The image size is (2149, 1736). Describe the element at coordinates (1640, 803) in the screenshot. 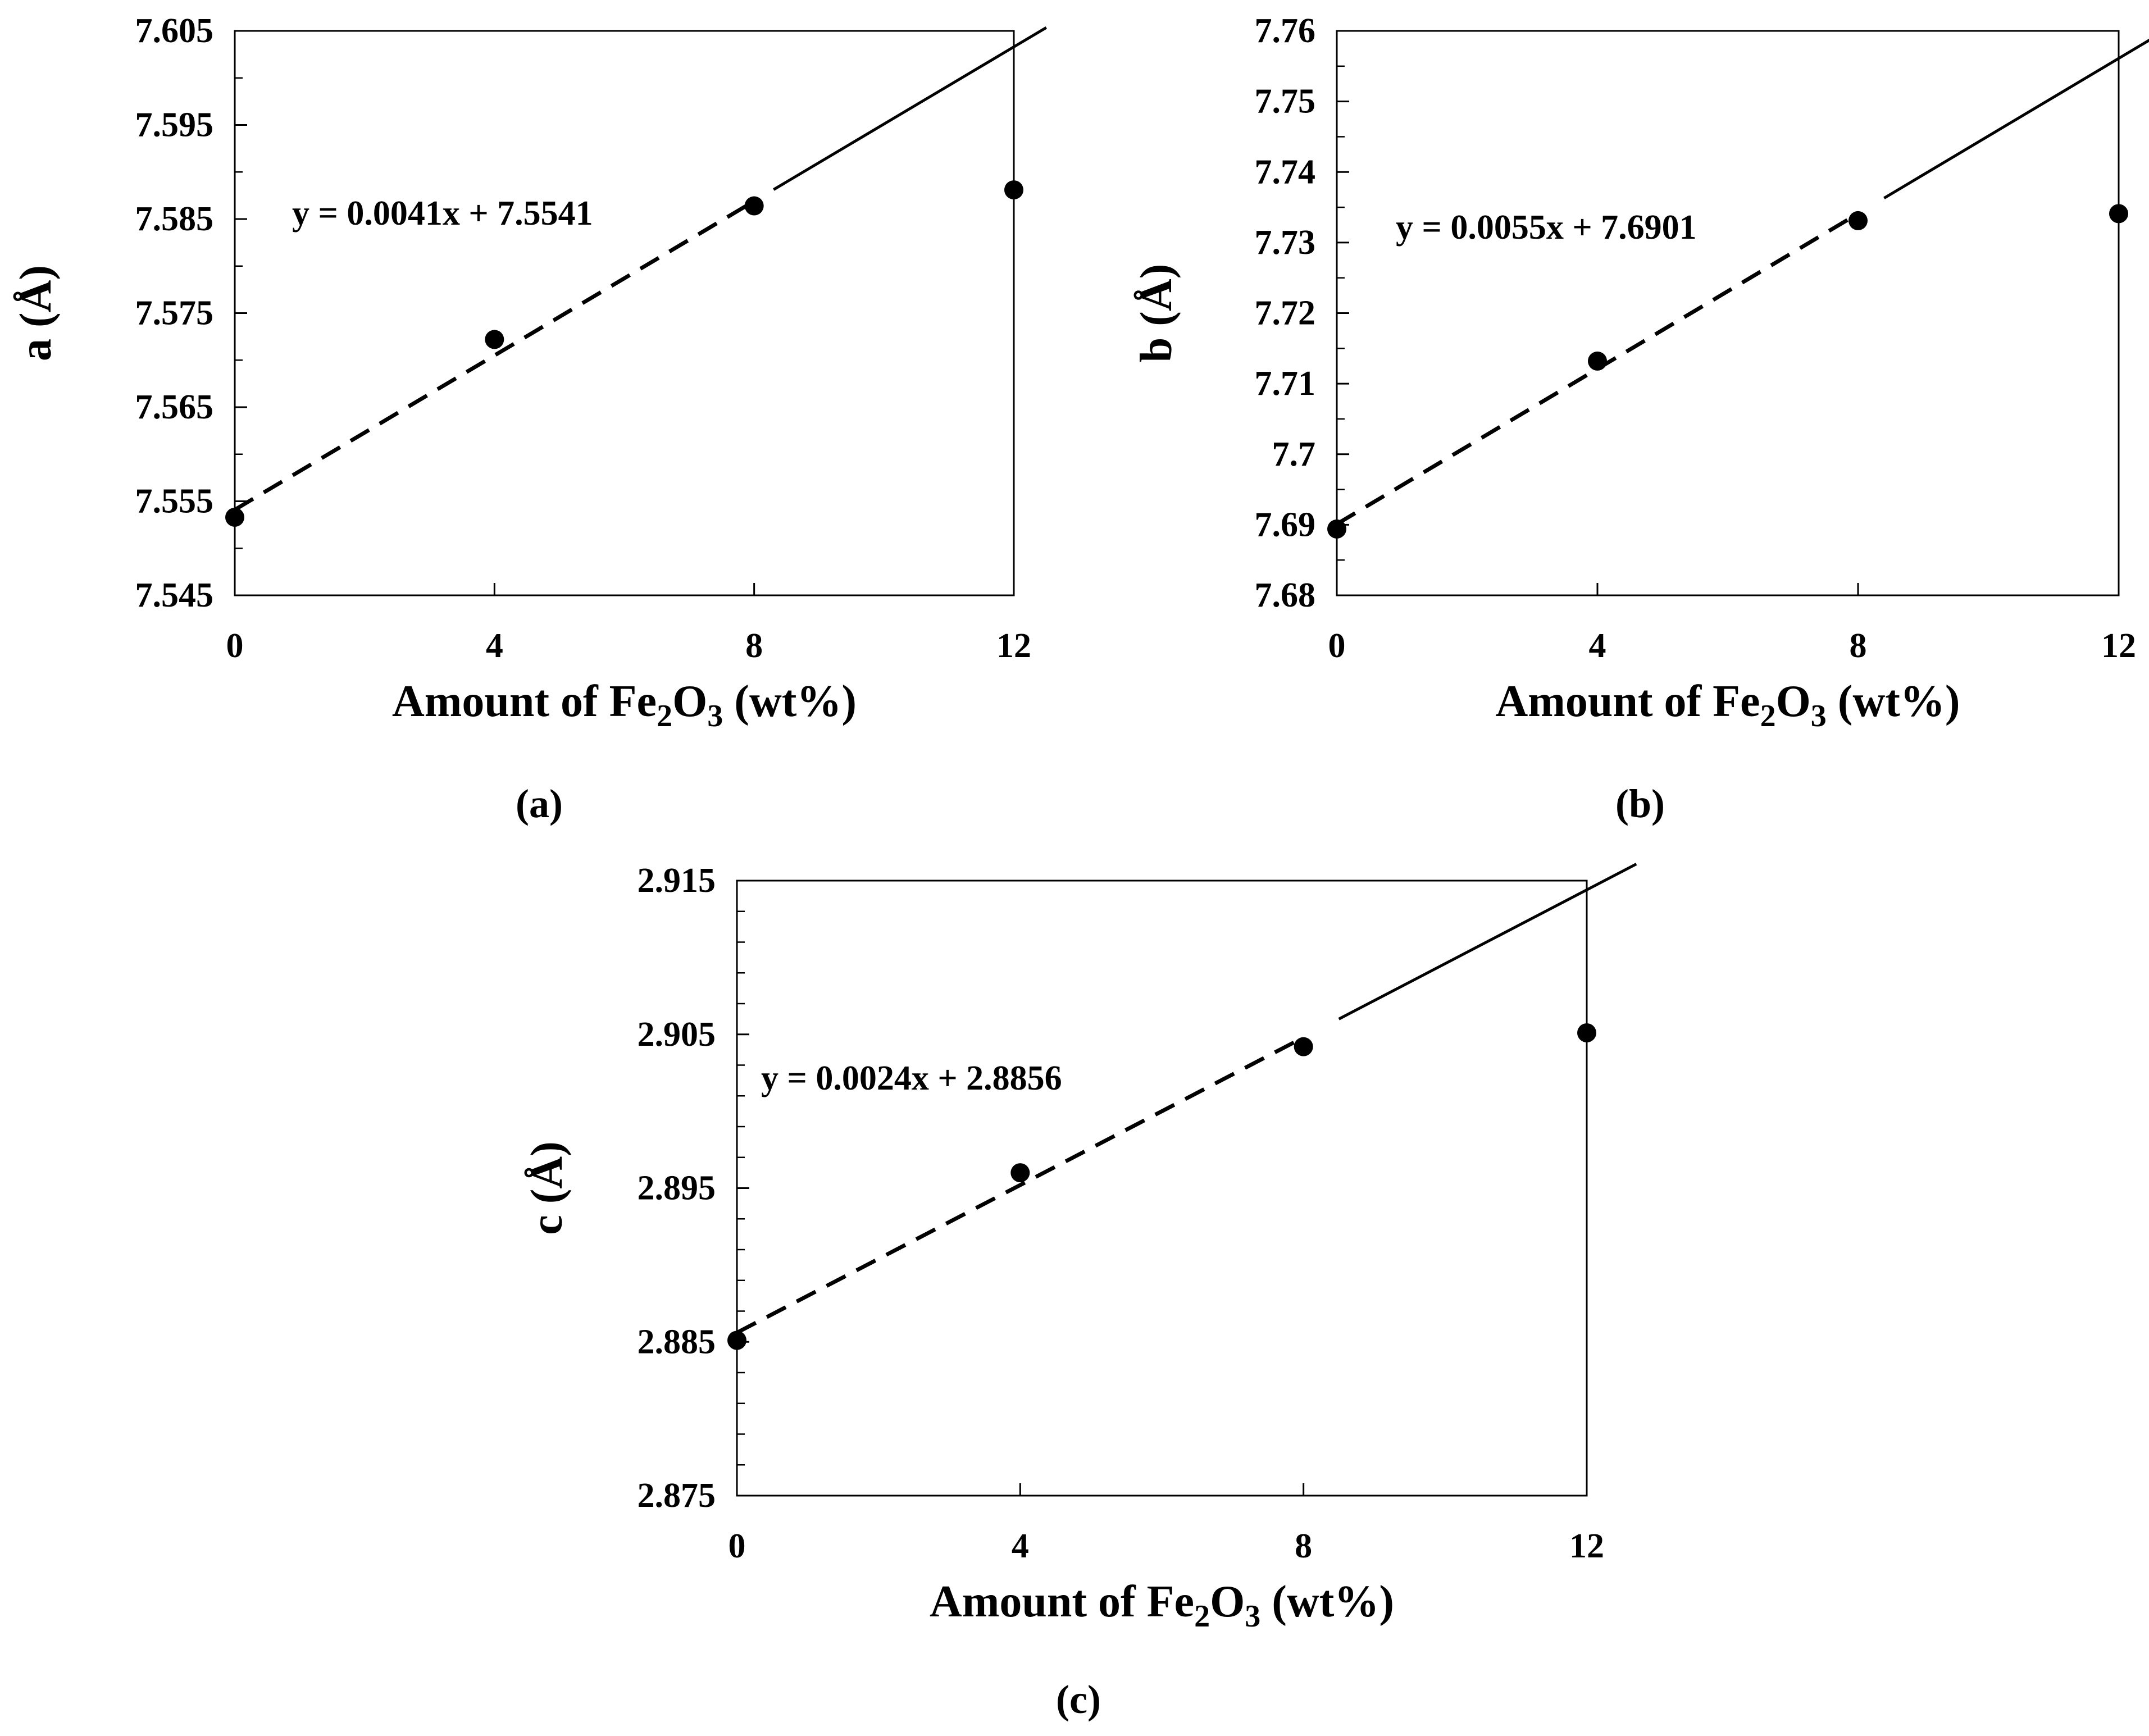

I see `panel-label: (b)` at that location.